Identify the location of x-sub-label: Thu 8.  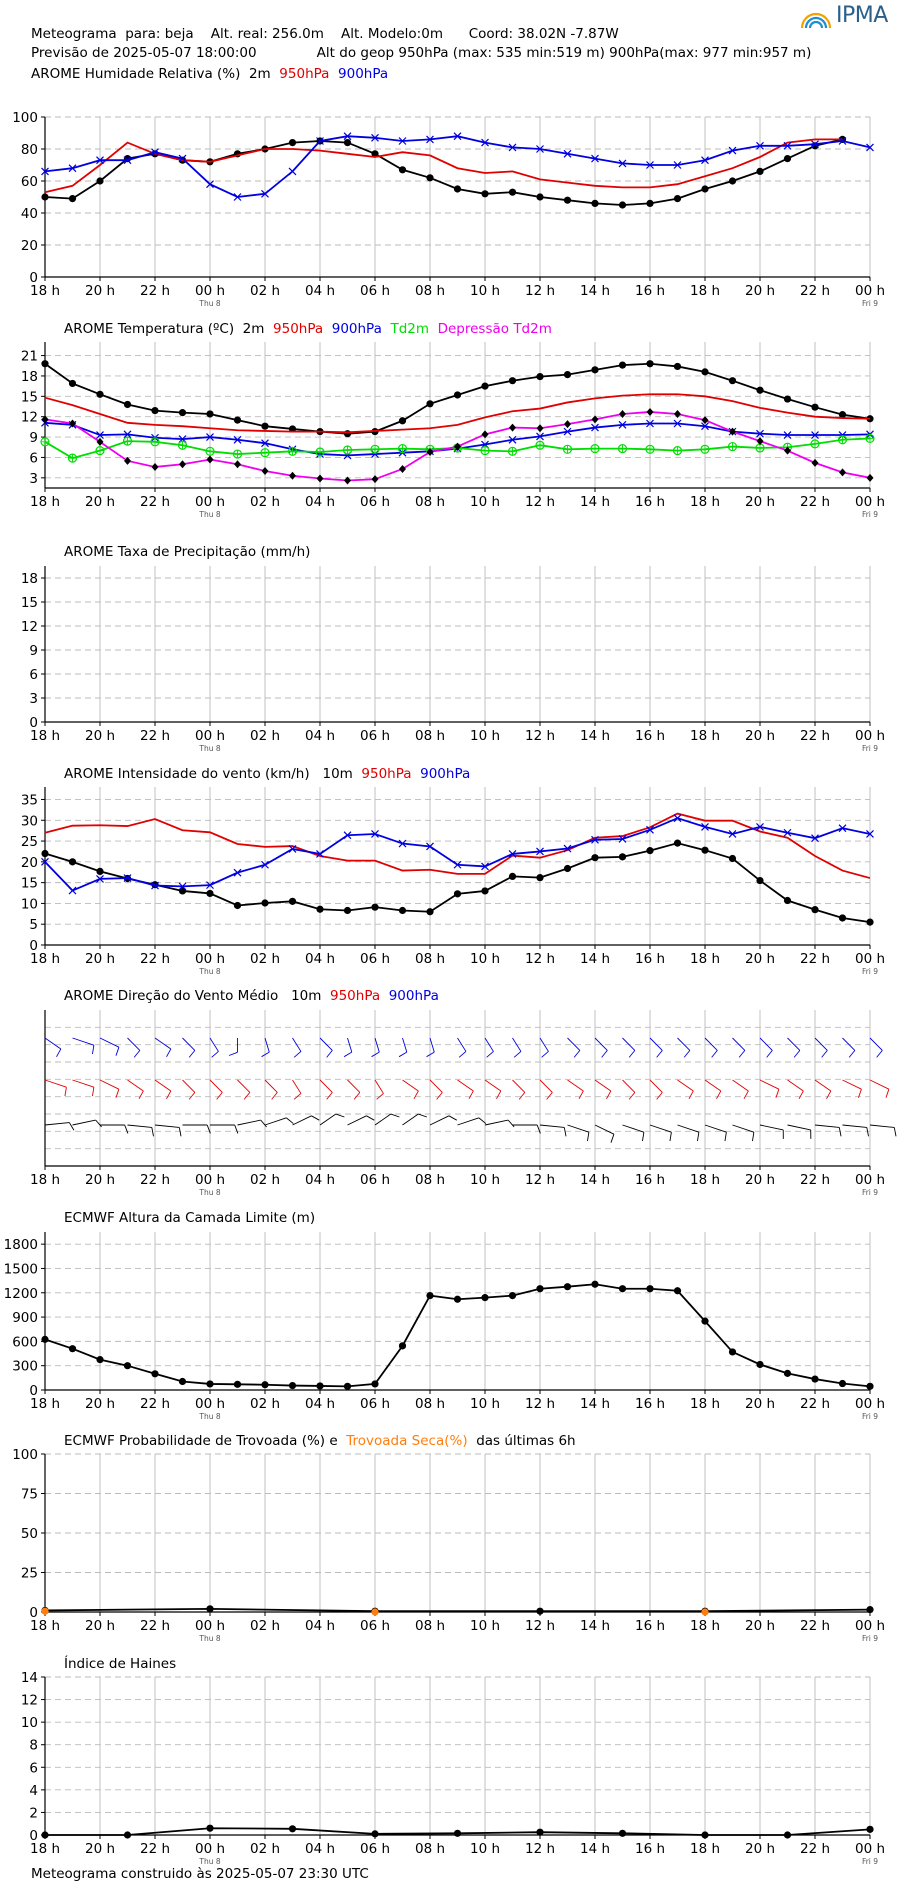
(209, 303).